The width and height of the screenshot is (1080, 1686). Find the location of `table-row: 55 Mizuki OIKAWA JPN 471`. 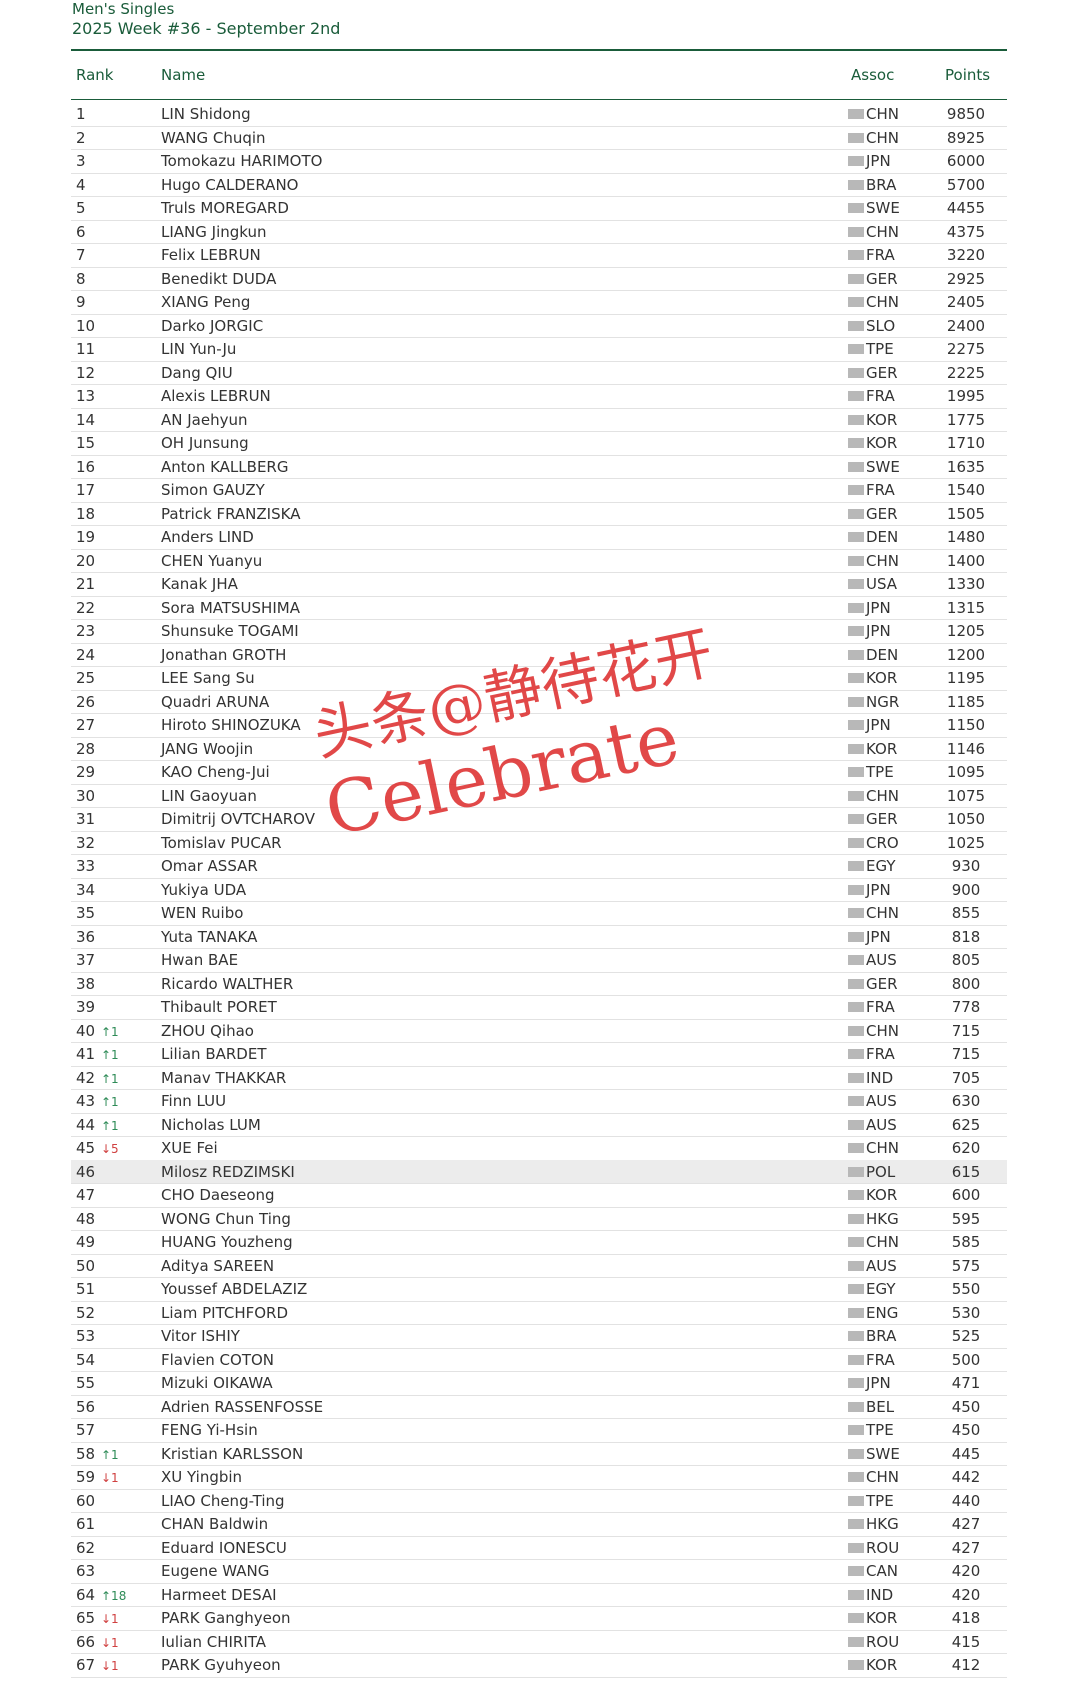

table-row: 55 Mizuki OIKAWA JPN 471 is located at coordinates (539, 1383).